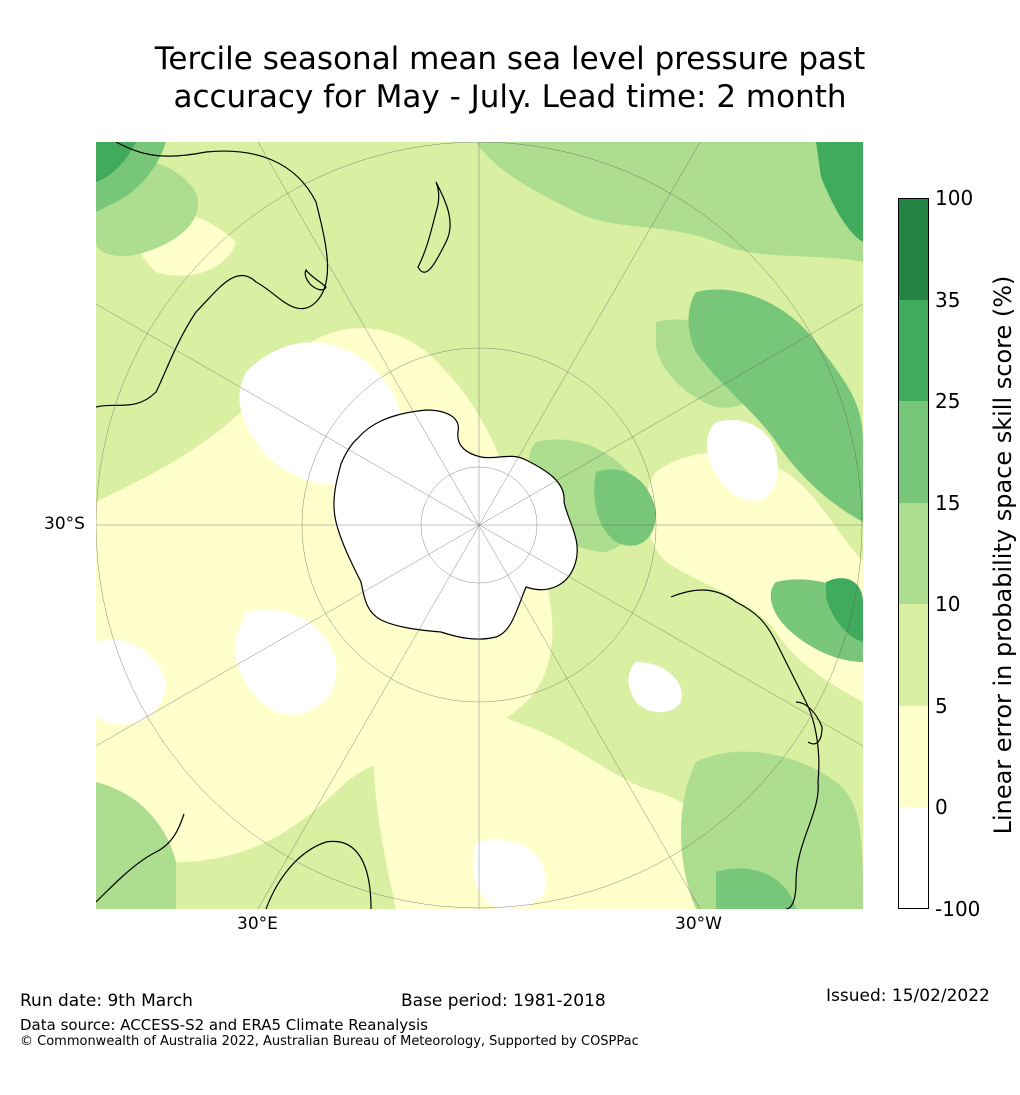  What do you see at coordinates (257, 924) in the screenshot?
I see `lon-label-30e: 30°E` at bounding box center [257, 924].